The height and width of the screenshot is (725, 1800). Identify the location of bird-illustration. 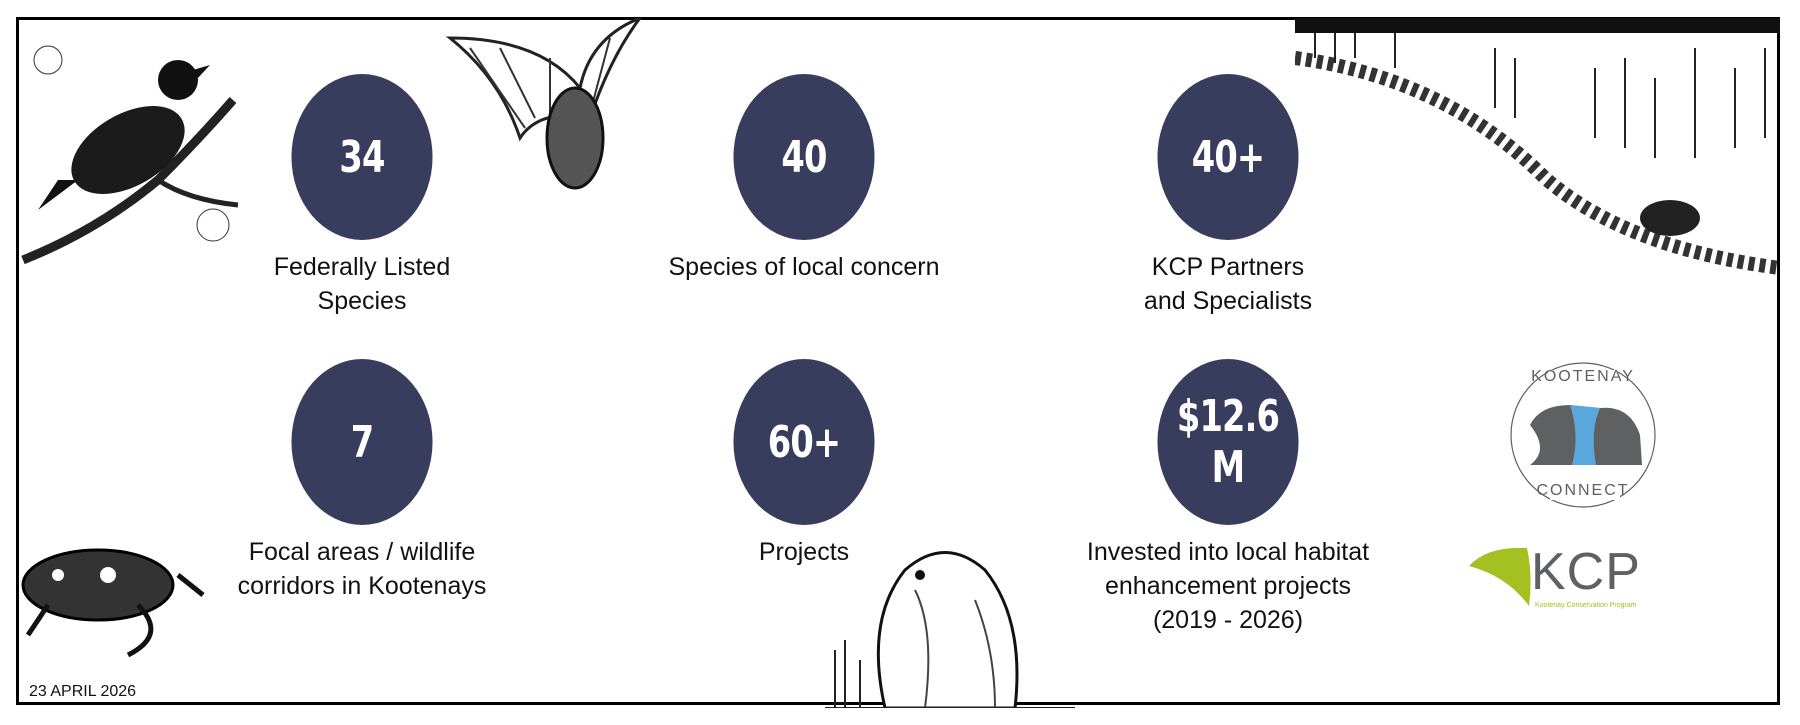
(130, 155).